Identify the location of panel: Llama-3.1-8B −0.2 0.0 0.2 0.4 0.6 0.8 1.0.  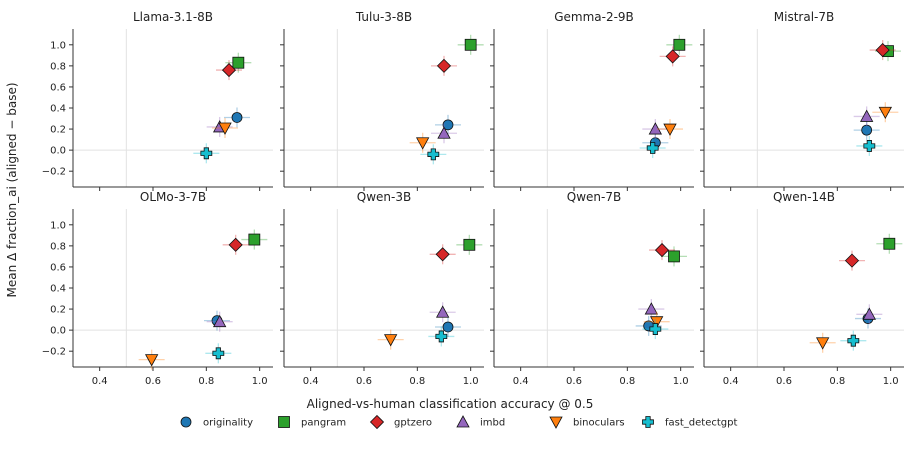
(157, 100).